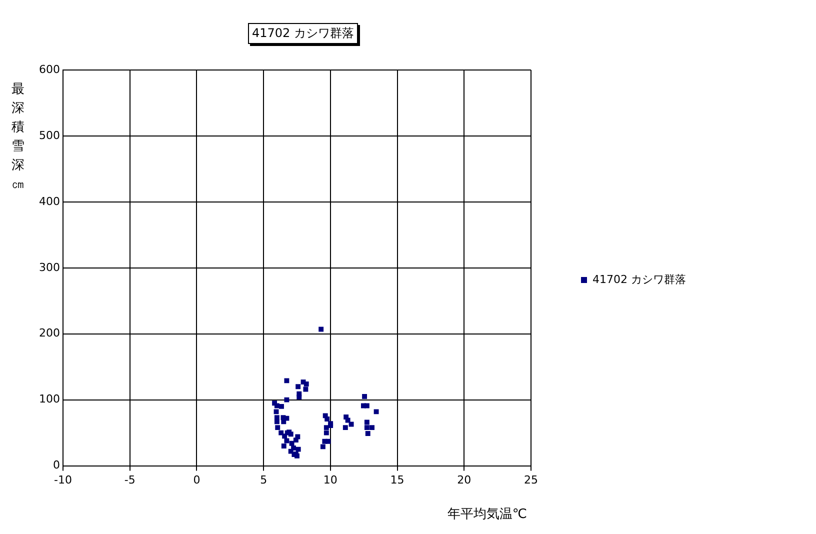 This screenshot has height=534, width=816. Describe the element at coordinates (531, 479) in the screenshot. I see `x-tick-label: 25` at that location.